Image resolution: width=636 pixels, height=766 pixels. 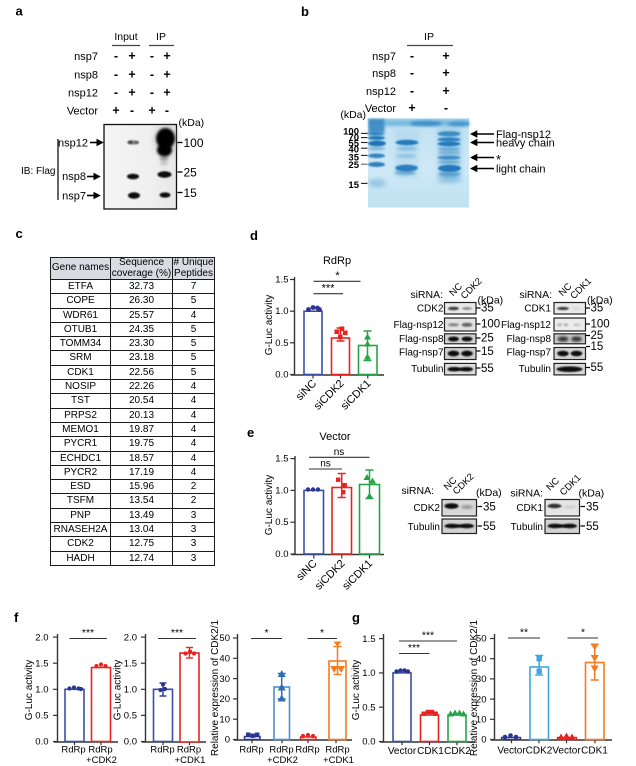 I want to click on svg-text: a, so click(x=20, y=11).